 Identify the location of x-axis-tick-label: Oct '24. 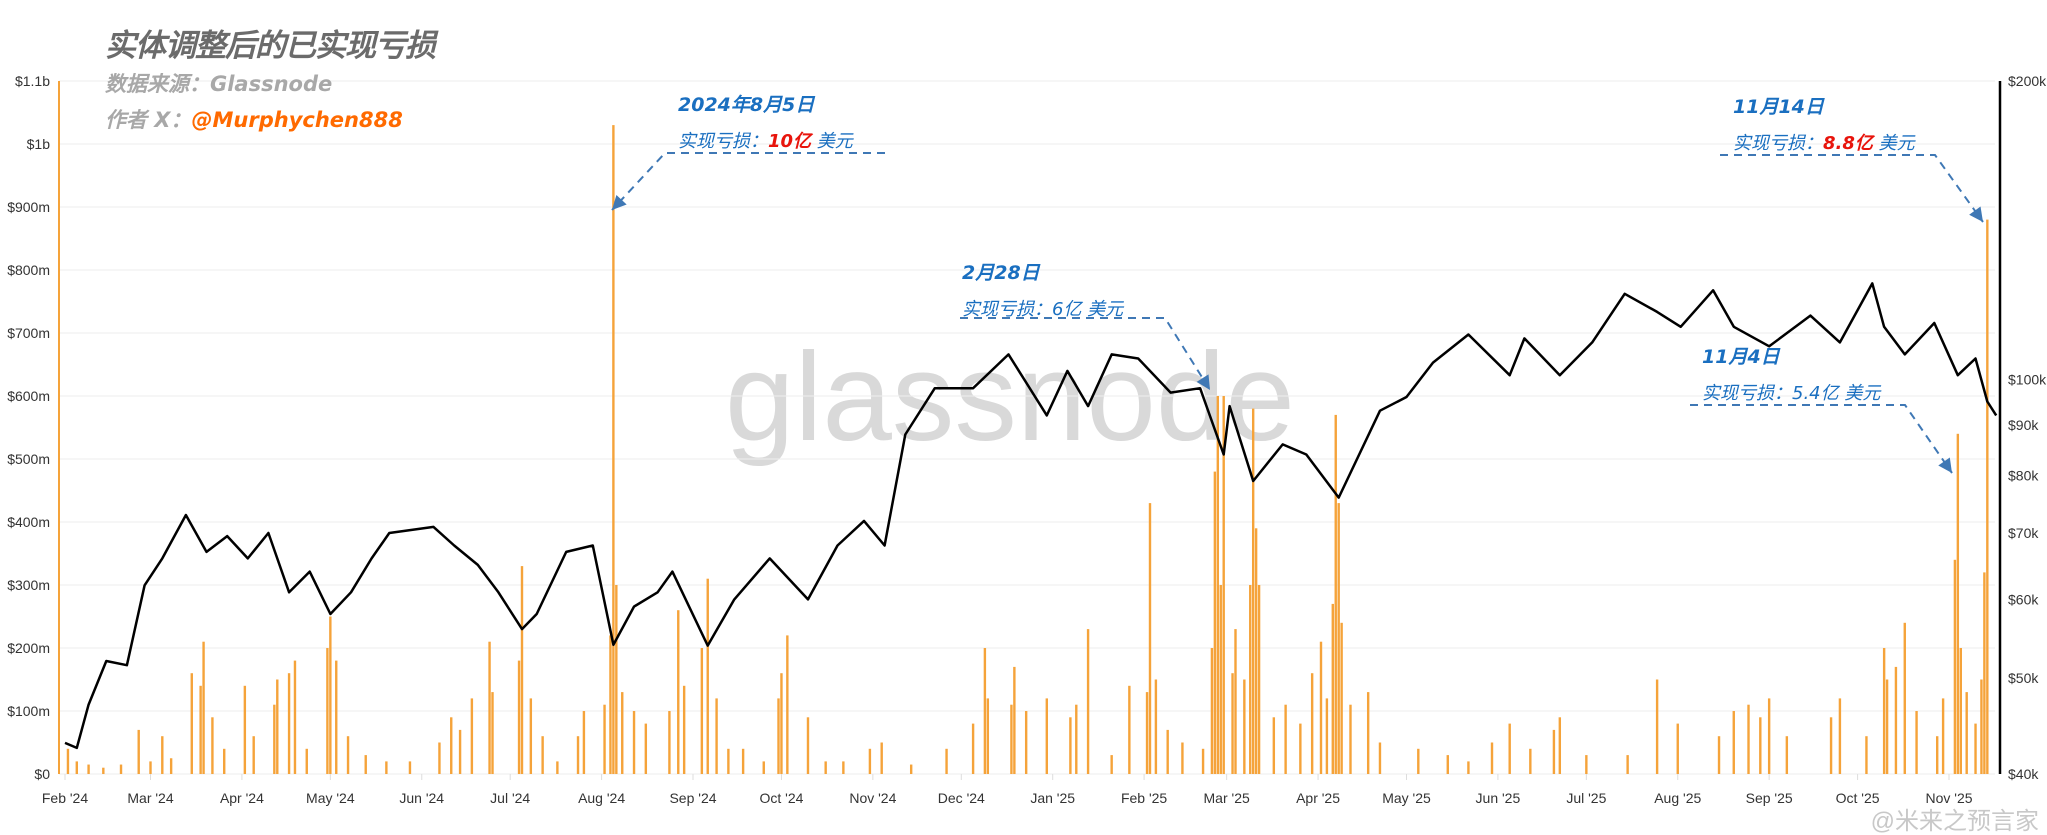
(781, 798).